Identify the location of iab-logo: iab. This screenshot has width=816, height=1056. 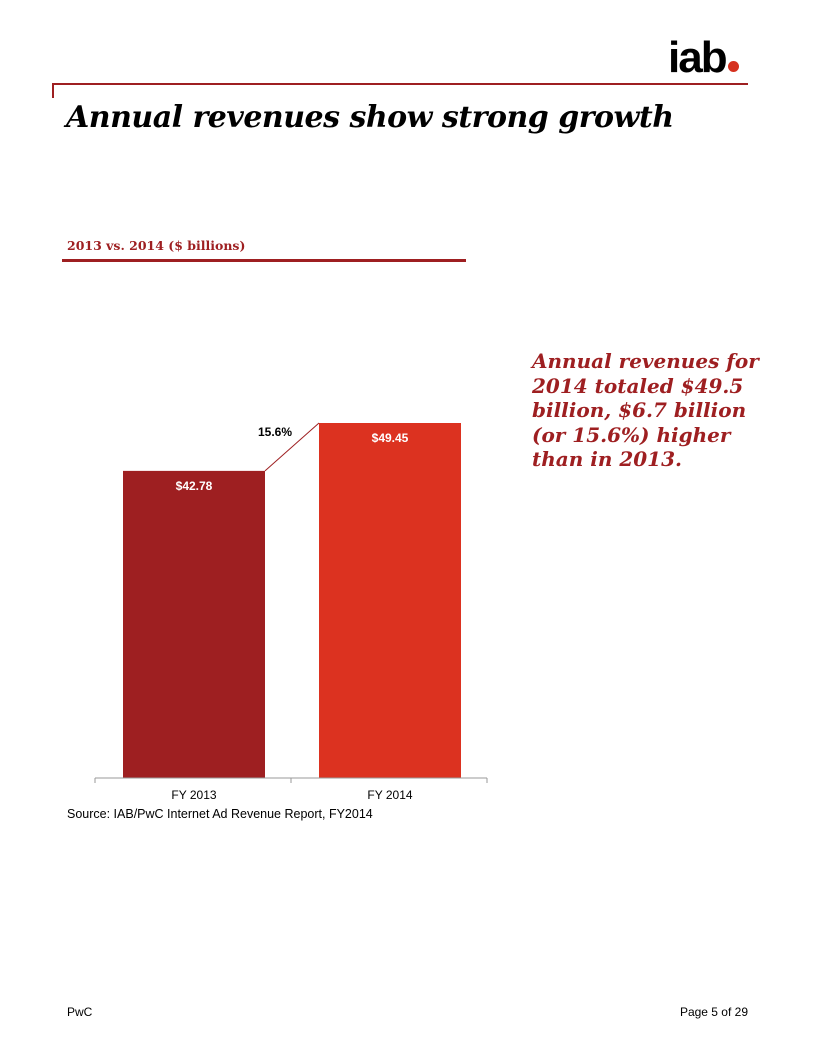
(703, 58).